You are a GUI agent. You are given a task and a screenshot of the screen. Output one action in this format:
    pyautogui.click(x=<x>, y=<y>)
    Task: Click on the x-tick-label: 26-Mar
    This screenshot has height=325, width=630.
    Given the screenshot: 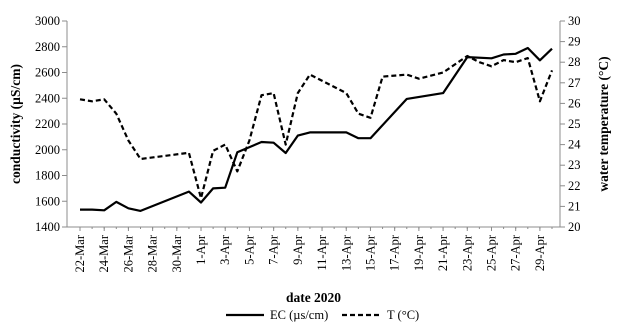 What is the action you would take?
    pyautogui.click(x=128, y=253)
    